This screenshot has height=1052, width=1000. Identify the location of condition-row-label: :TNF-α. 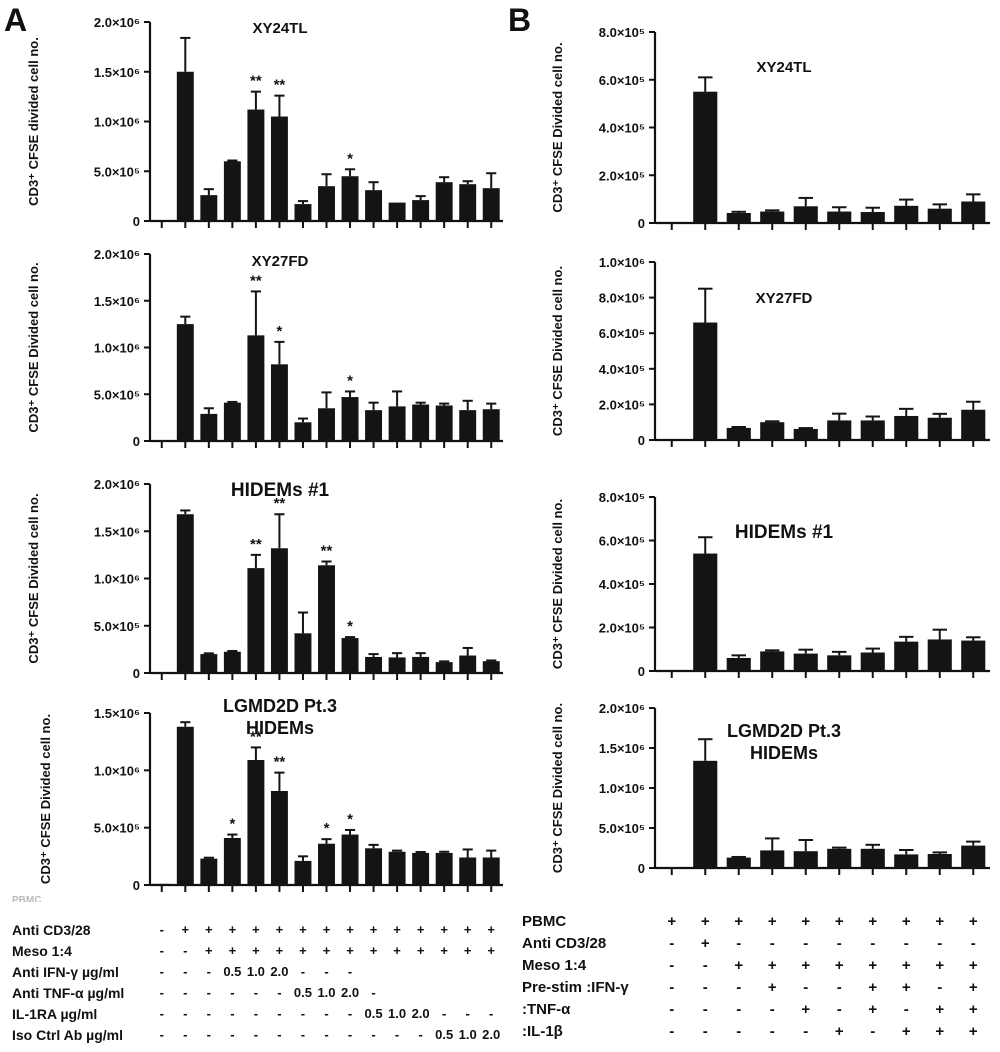
(546, 1009).